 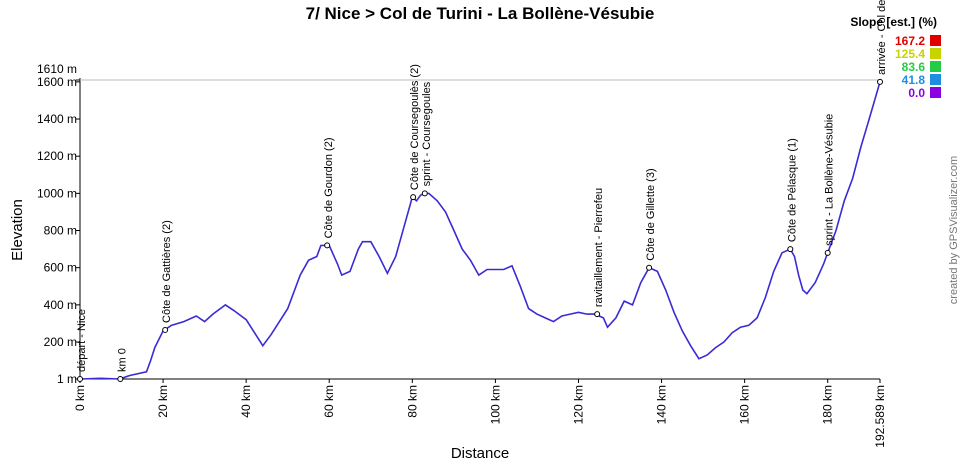 What do you see at coordinates (578, 404) in the screenshot?
I see `x-tick-label: 120 km` at bounding box center [578, 404].